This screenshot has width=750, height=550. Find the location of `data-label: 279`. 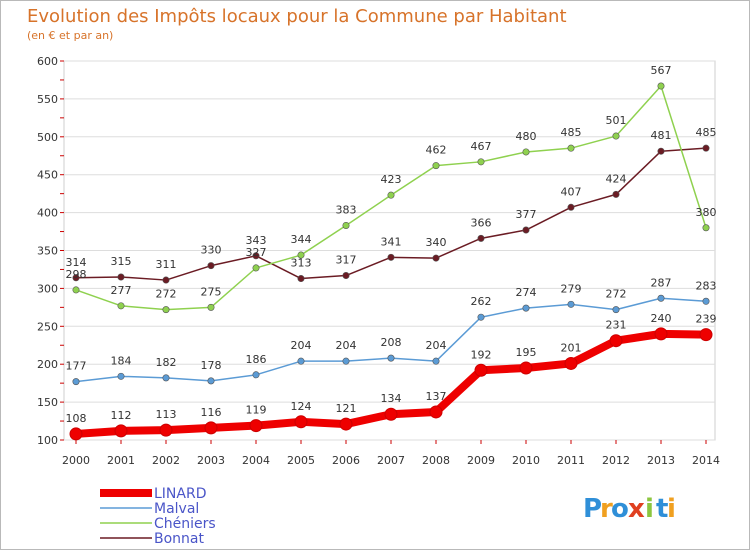

data-label: 279 is located at coordinates (571, 288).